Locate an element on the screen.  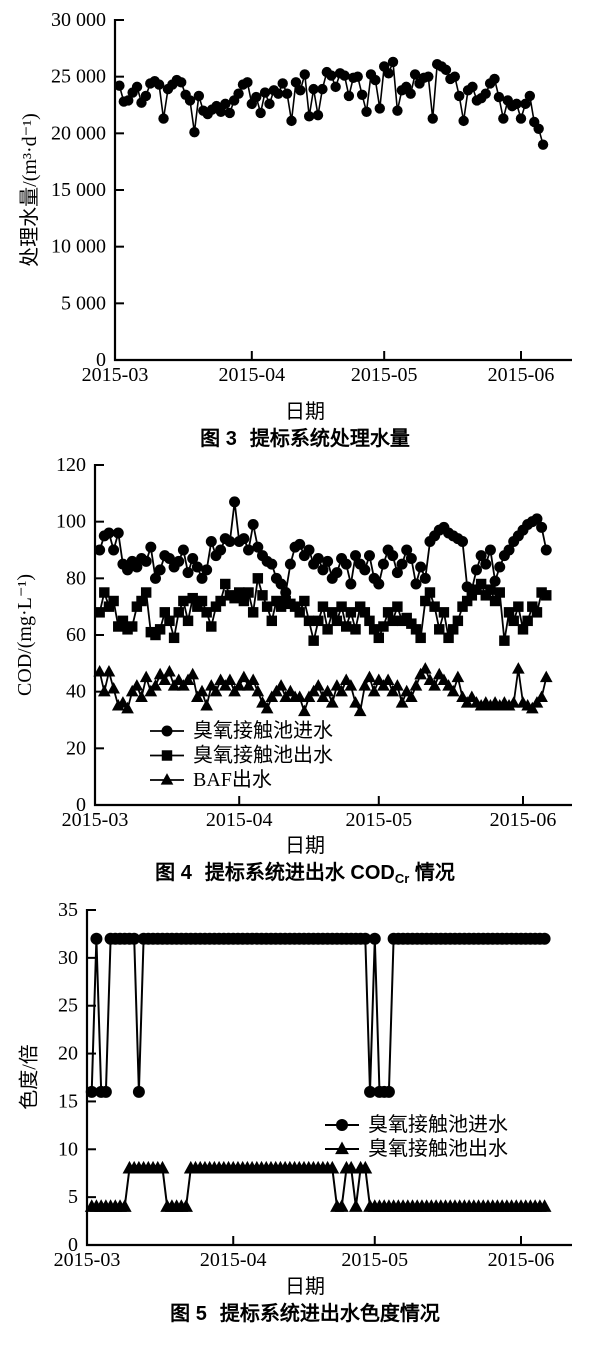
y-tick-label: 10 000 is located at coordinates (78, 247).